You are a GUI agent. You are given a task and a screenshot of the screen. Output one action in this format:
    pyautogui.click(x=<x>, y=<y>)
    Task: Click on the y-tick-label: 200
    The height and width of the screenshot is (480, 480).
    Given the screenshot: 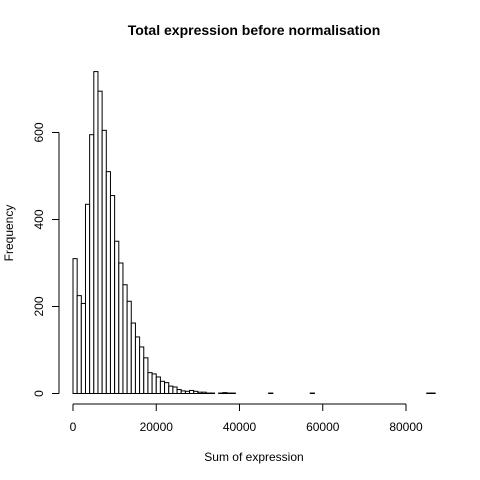 What is the action you would take?
    pyautogui.click(x=39, y=306)
    